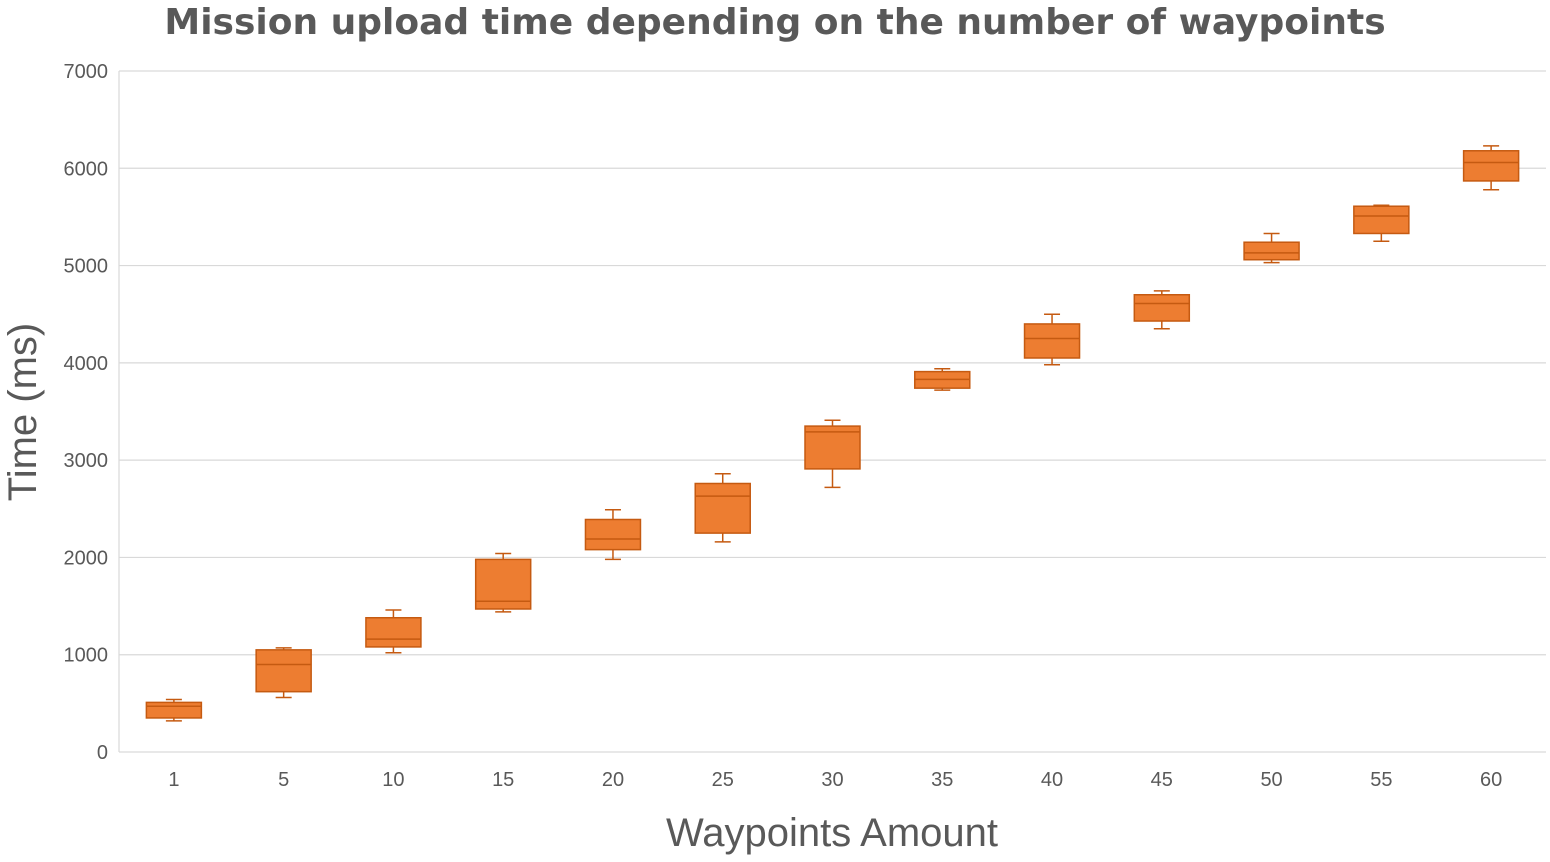 Image resolution: width=1550 pixels, height=862 pixels. Describe the element at coordinates (173, 780) in the screenshot. I see `x-tick-label: 1` at that location.